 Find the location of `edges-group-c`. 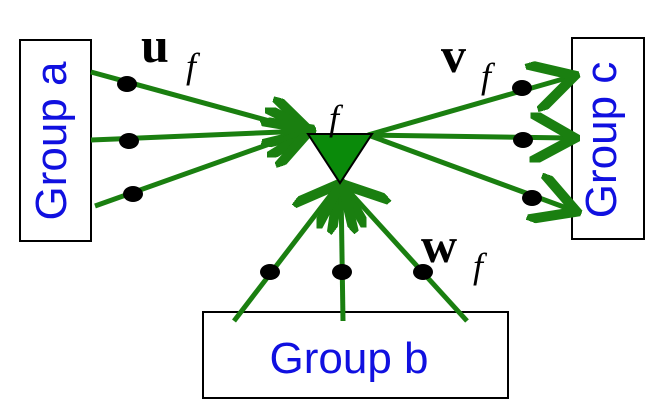

edges-group-c is located at coordinates (469, 143).